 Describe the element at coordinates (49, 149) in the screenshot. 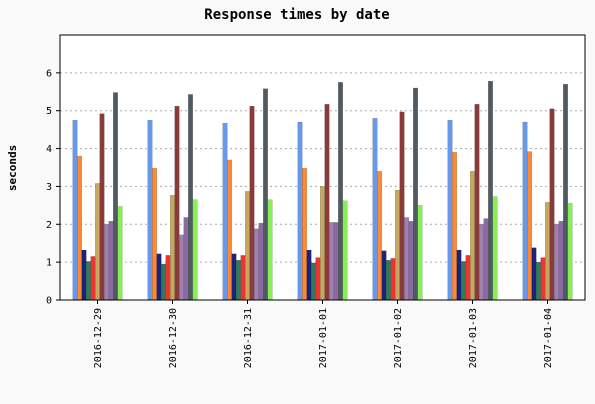

I see `y-tick-label: 4` at that location.